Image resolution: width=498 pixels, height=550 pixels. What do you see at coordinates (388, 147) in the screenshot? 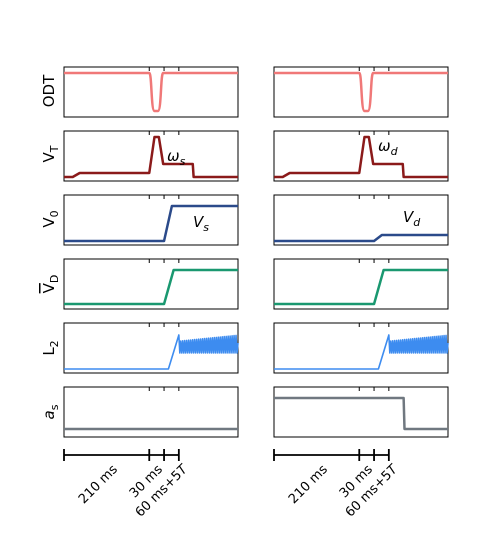
I see `annotation-omega-d: ωd` at bounding box center [388, 147].